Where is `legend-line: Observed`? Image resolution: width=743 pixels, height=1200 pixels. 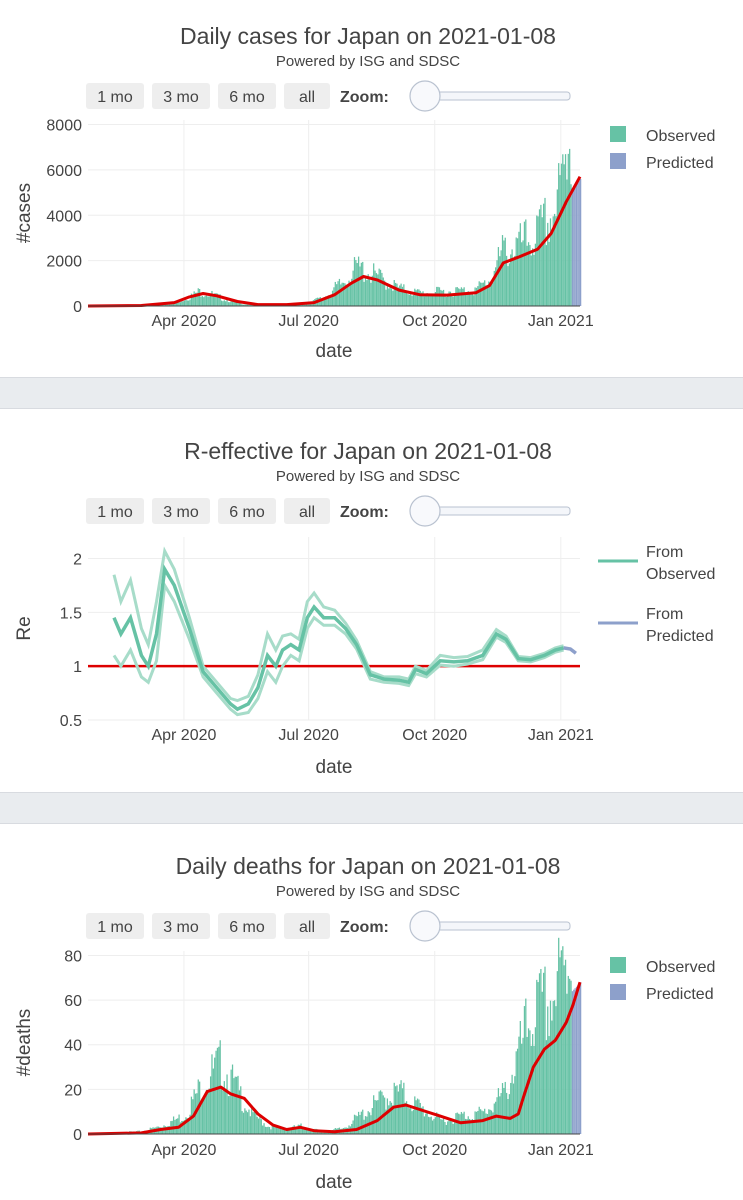 legend-line: Observed is located at coordinates (680, 574).